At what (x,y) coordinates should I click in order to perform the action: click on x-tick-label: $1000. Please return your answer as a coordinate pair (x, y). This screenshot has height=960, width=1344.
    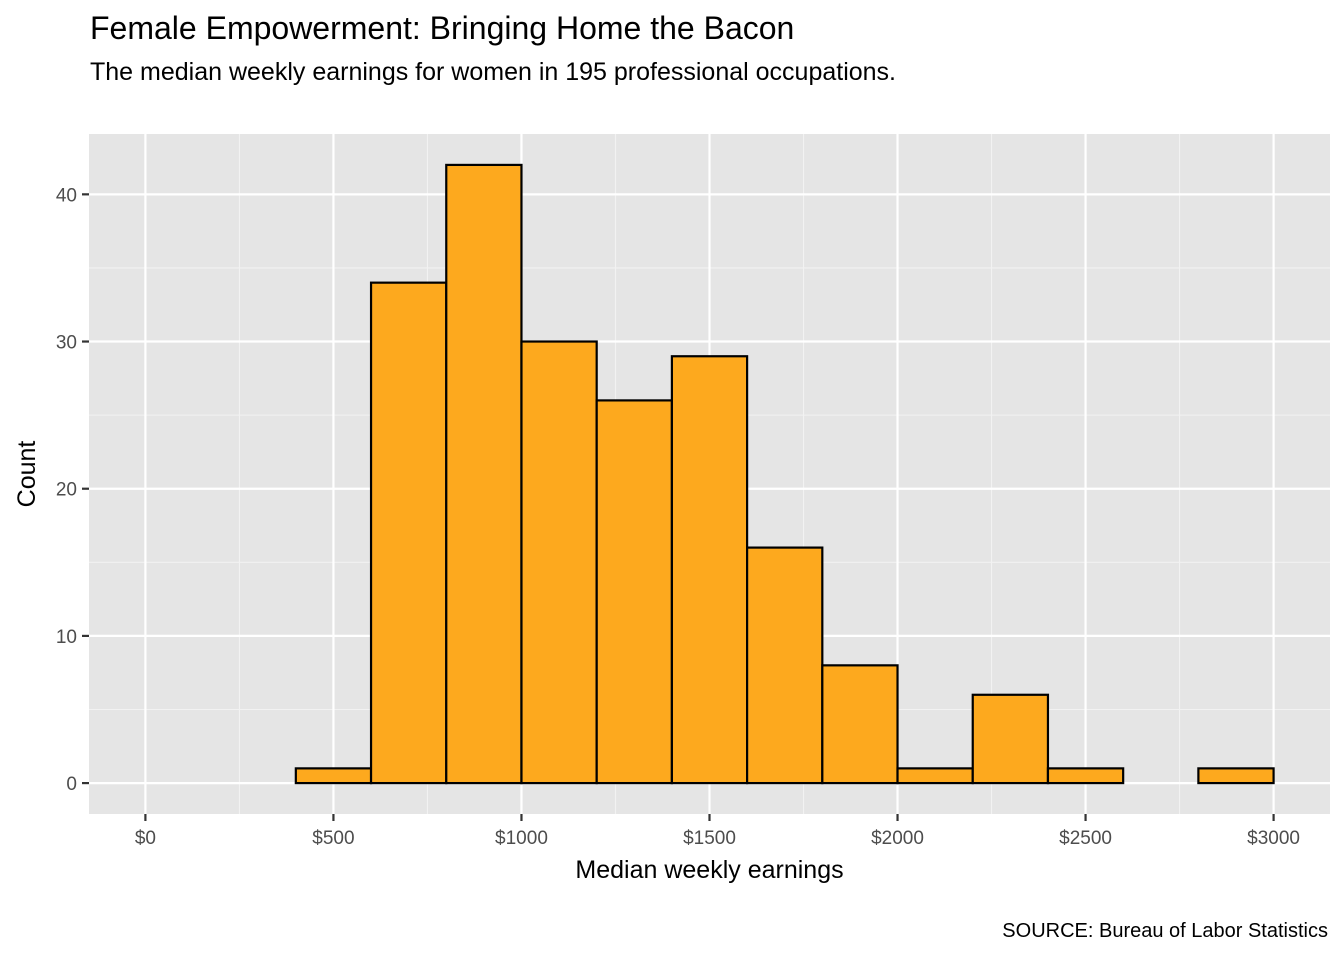
    Looking at the image, I should click on (521, 838).